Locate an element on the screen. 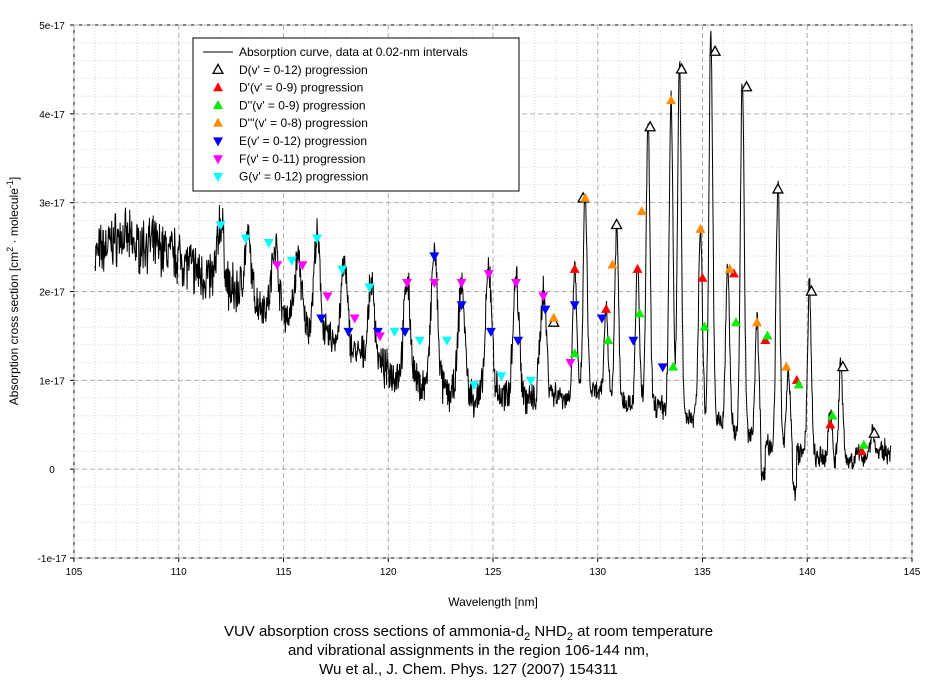 The width and height of the screenshot is (937, 685). y-tick-label: 4e-17 is located at coordinates (52, 115).